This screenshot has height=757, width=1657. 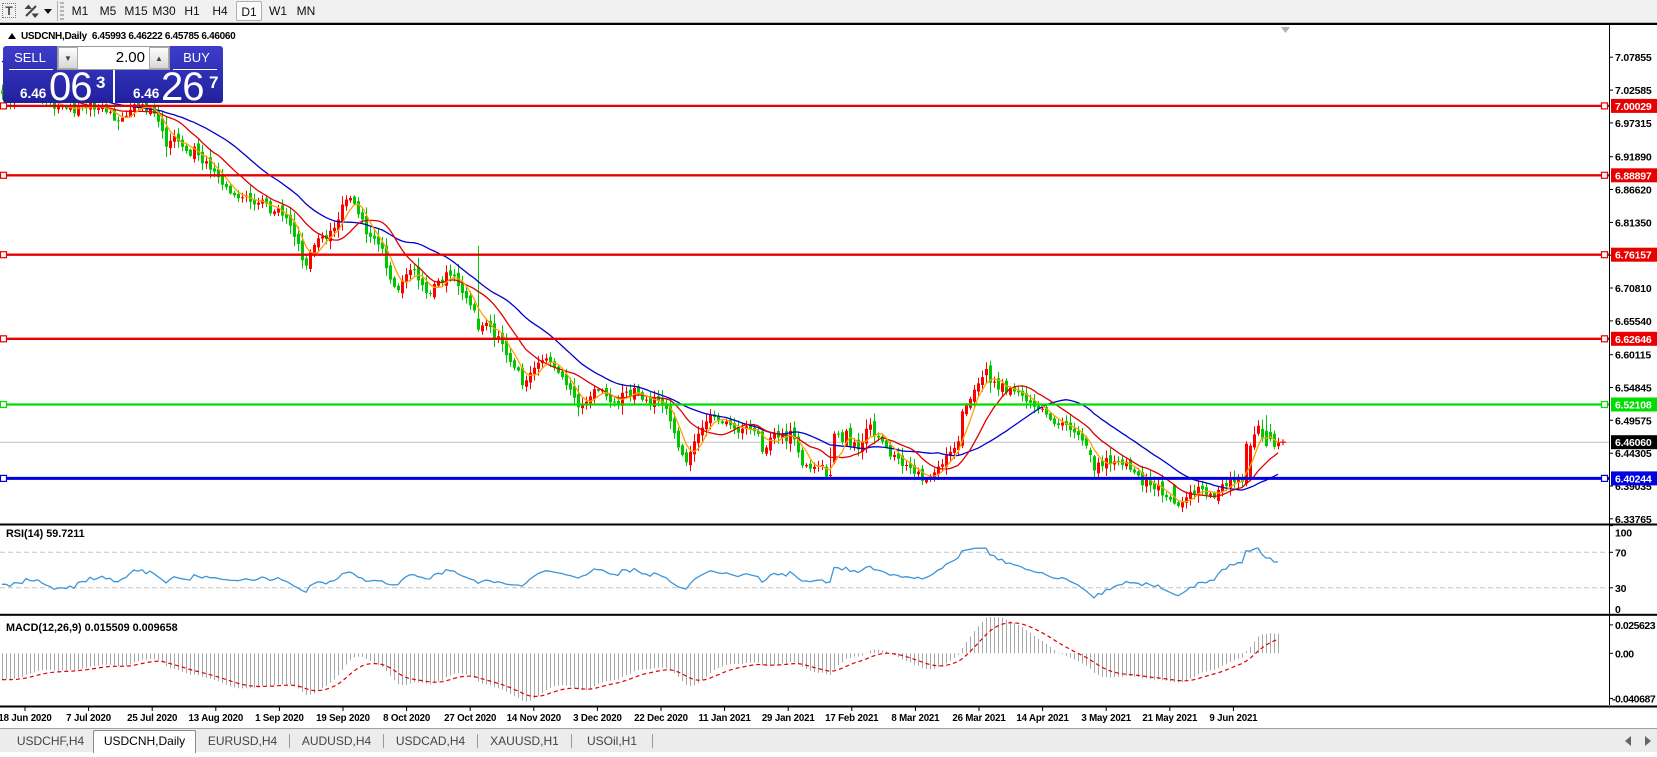 What do you see at coordinates (979, 718) in the screenshot?
I see `svg-text: 26 Mar 2021` at bounding box center [979, 718].